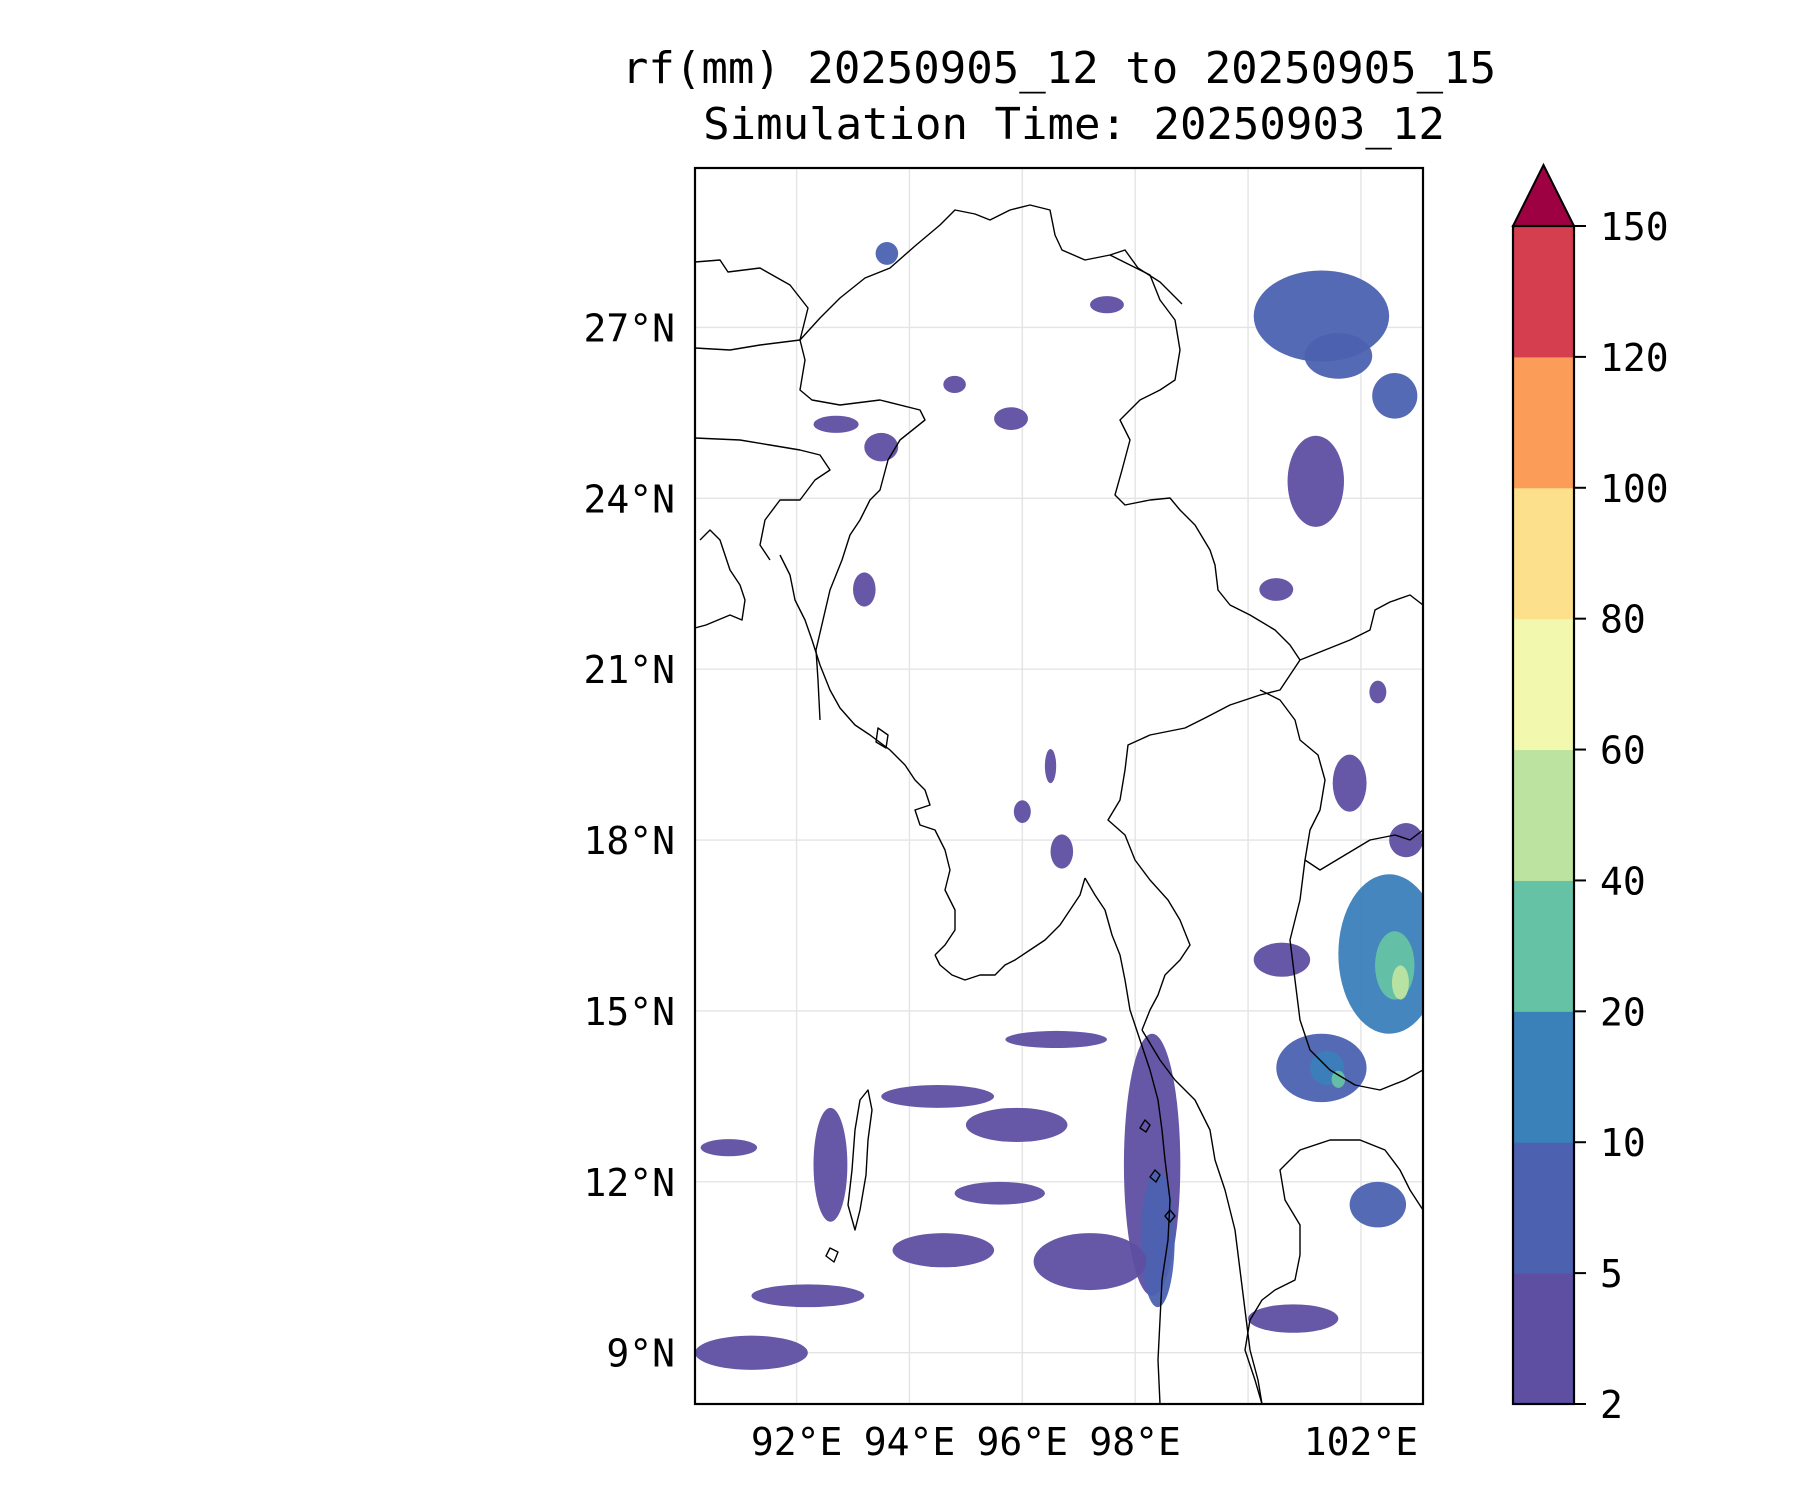 The width and height of the screenshot is (1800, 1500). What do you see at coordinates (1634, 489) in the screenshot?
I see `colorbar-label-7: 100` at bounding box center [1634, 489].